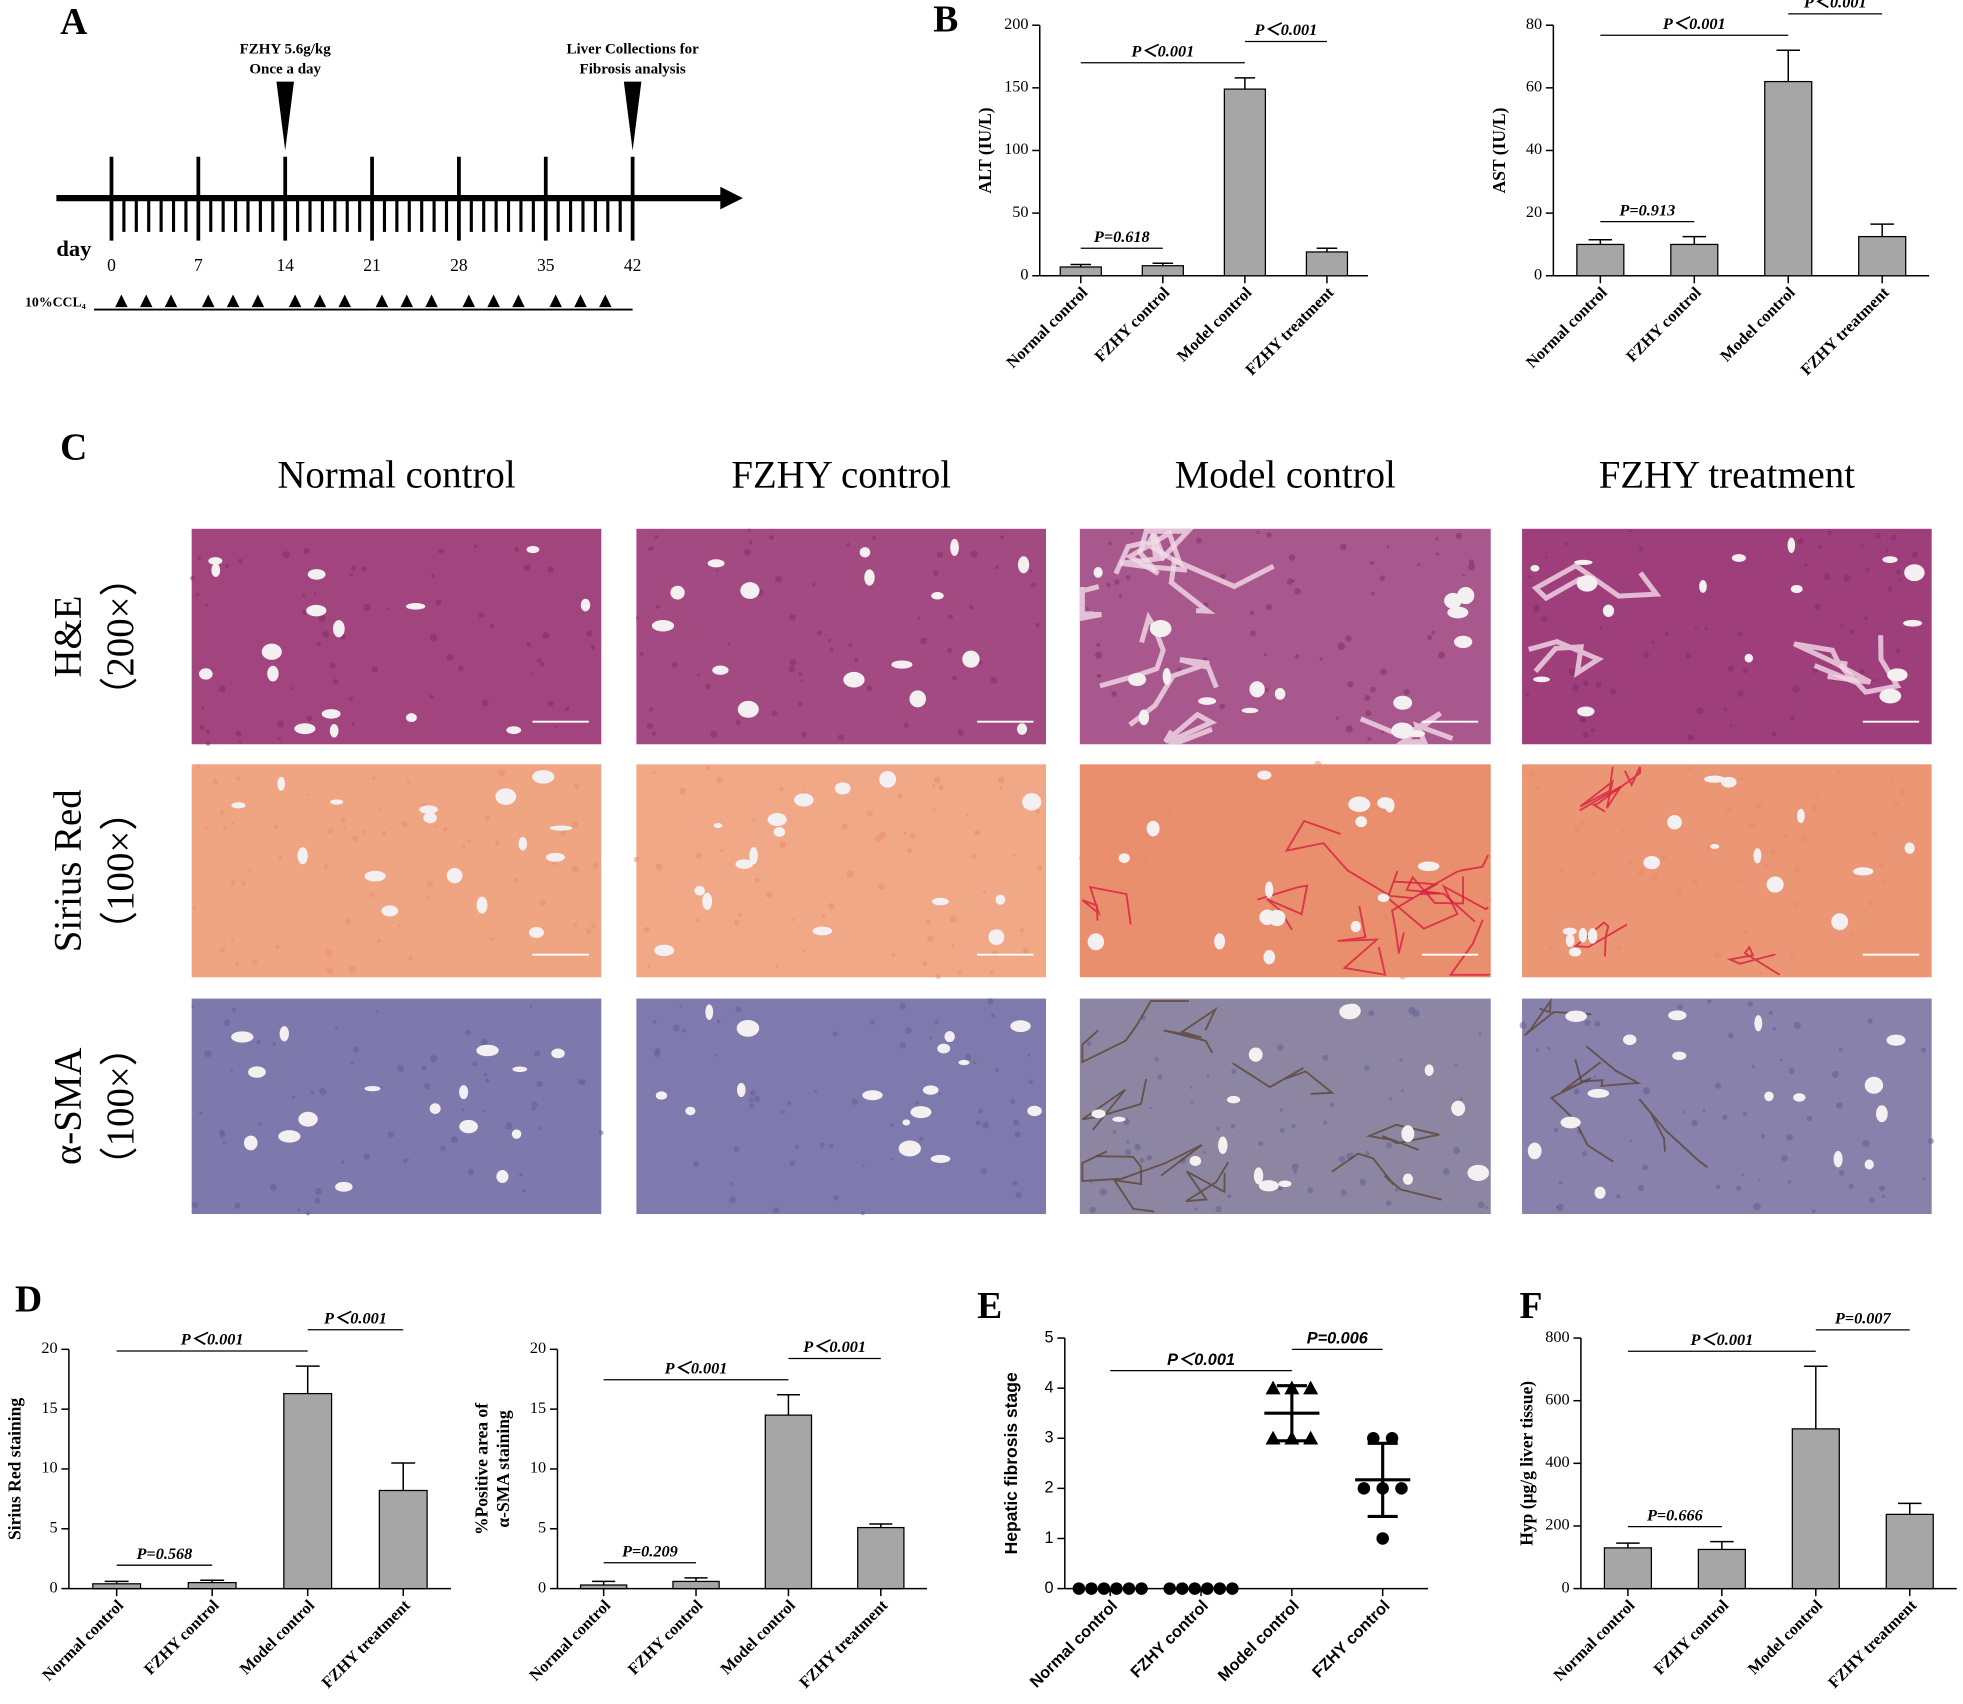 This screenshot has height=1704, width=1963. I want to click on y-tick-label: 5, so click(1048, 1337).